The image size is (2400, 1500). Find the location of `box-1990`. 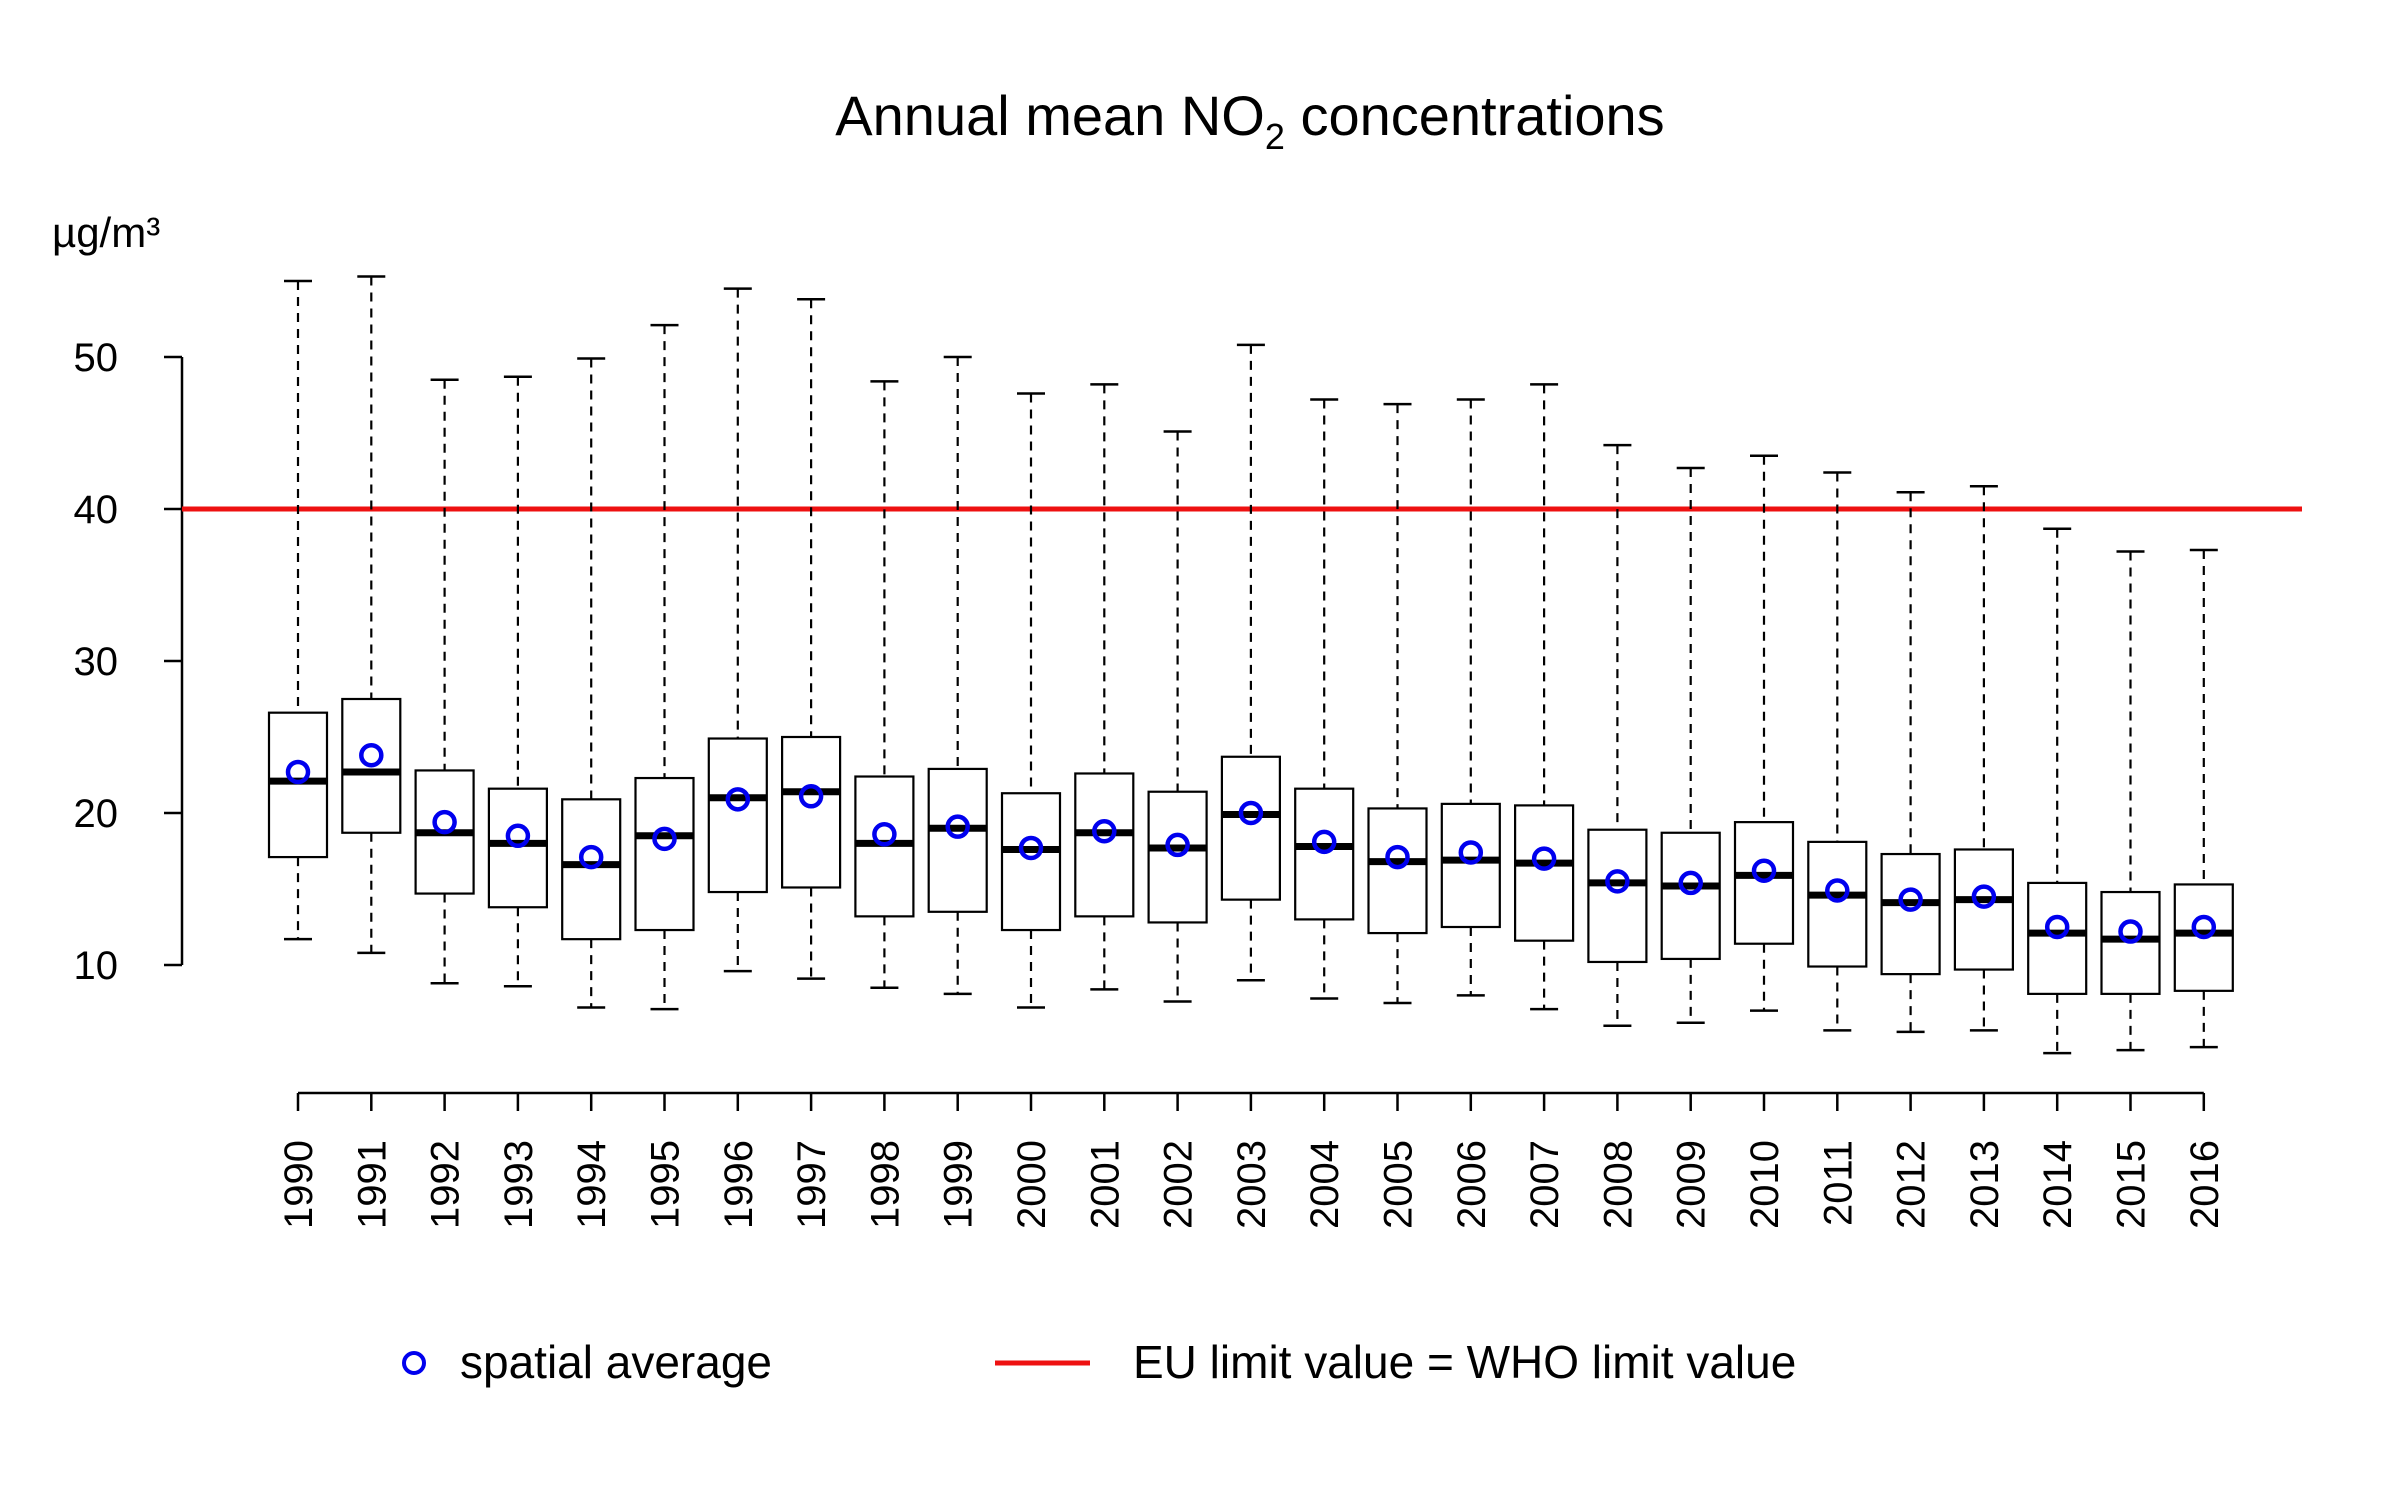

box-1990 is located at coordinates (298, 610).